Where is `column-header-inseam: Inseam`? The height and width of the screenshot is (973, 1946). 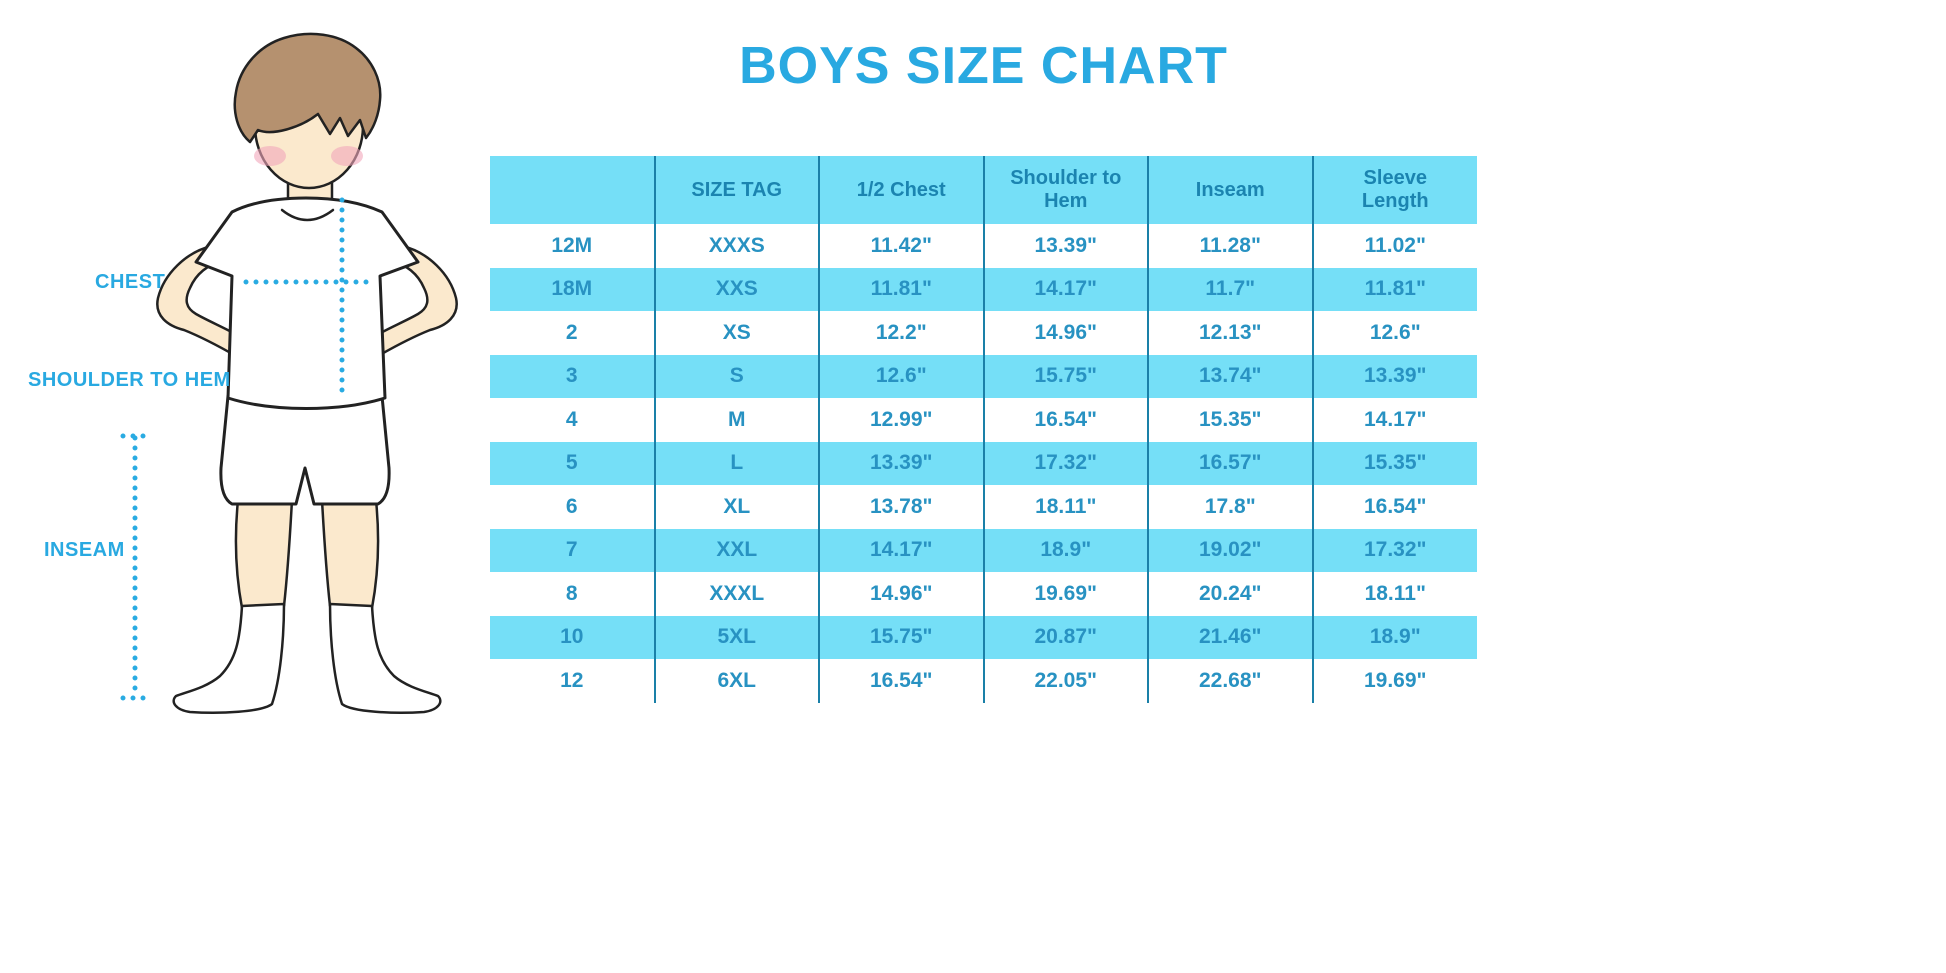
column-header-inseam: Inseam is located at coordinates (1230, 190).